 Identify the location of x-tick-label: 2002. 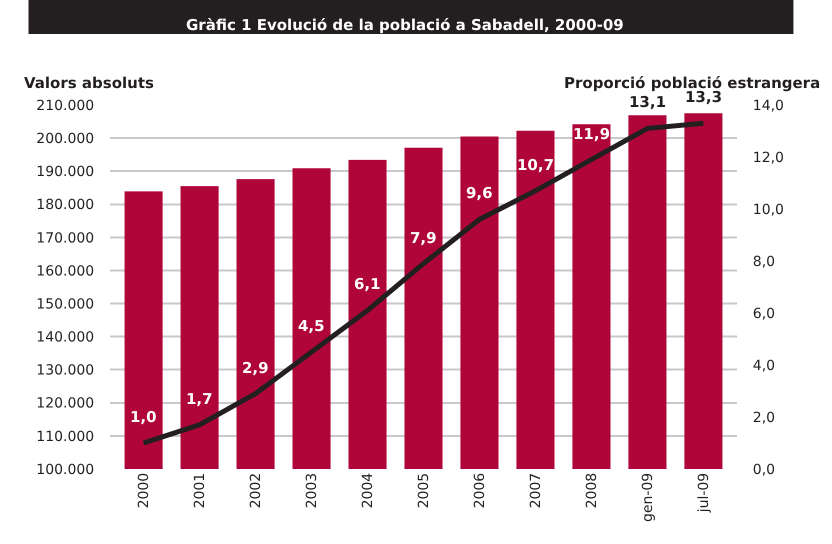
(256, 490).